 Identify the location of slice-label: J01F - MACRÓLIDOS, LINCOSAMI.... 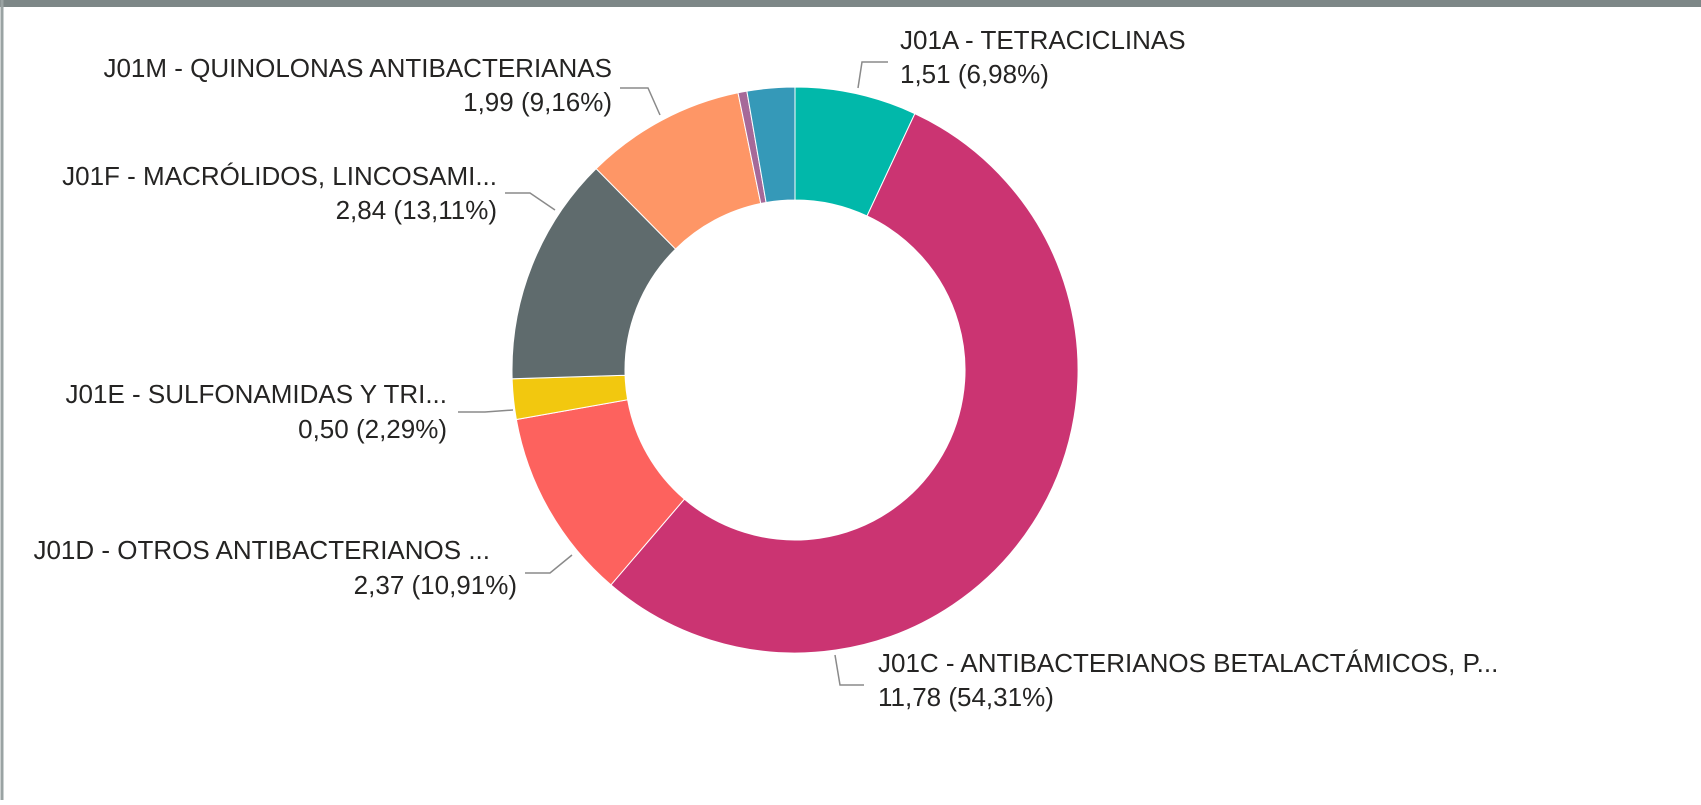
(279, 176).